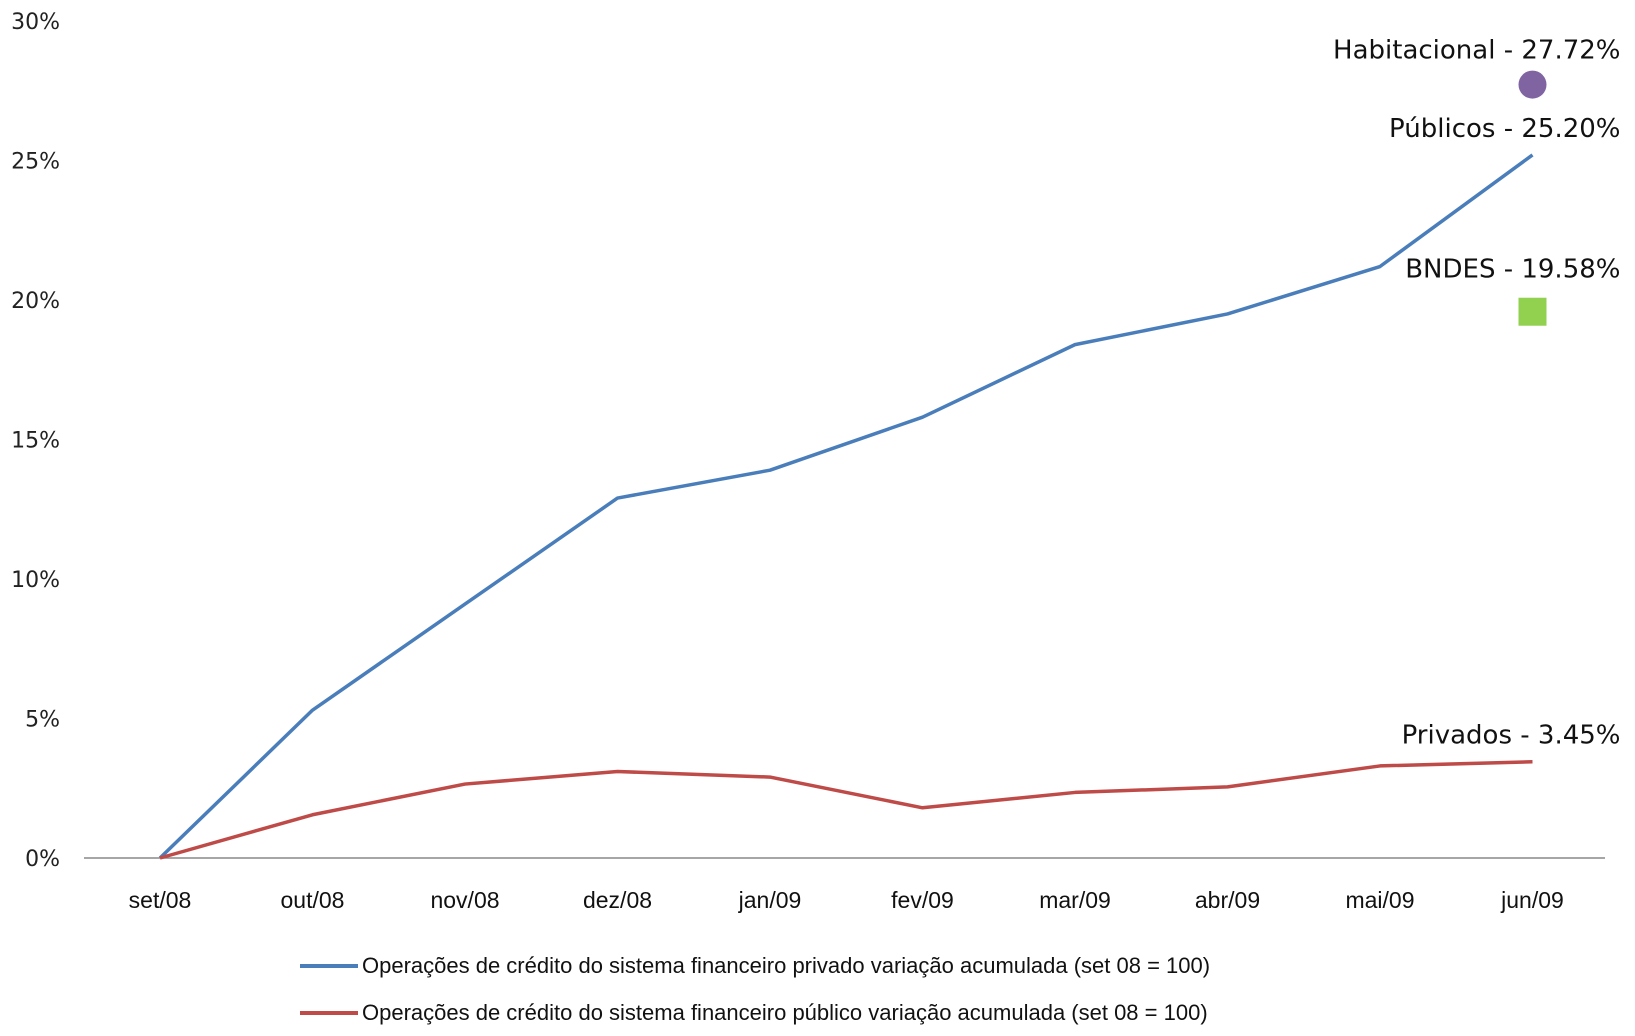 The height and width of the screenshot is (1036, 1635). Describe the element at coordinates (42, 859) in the screenshot. I see `y-tick-label: 0%` at that location.